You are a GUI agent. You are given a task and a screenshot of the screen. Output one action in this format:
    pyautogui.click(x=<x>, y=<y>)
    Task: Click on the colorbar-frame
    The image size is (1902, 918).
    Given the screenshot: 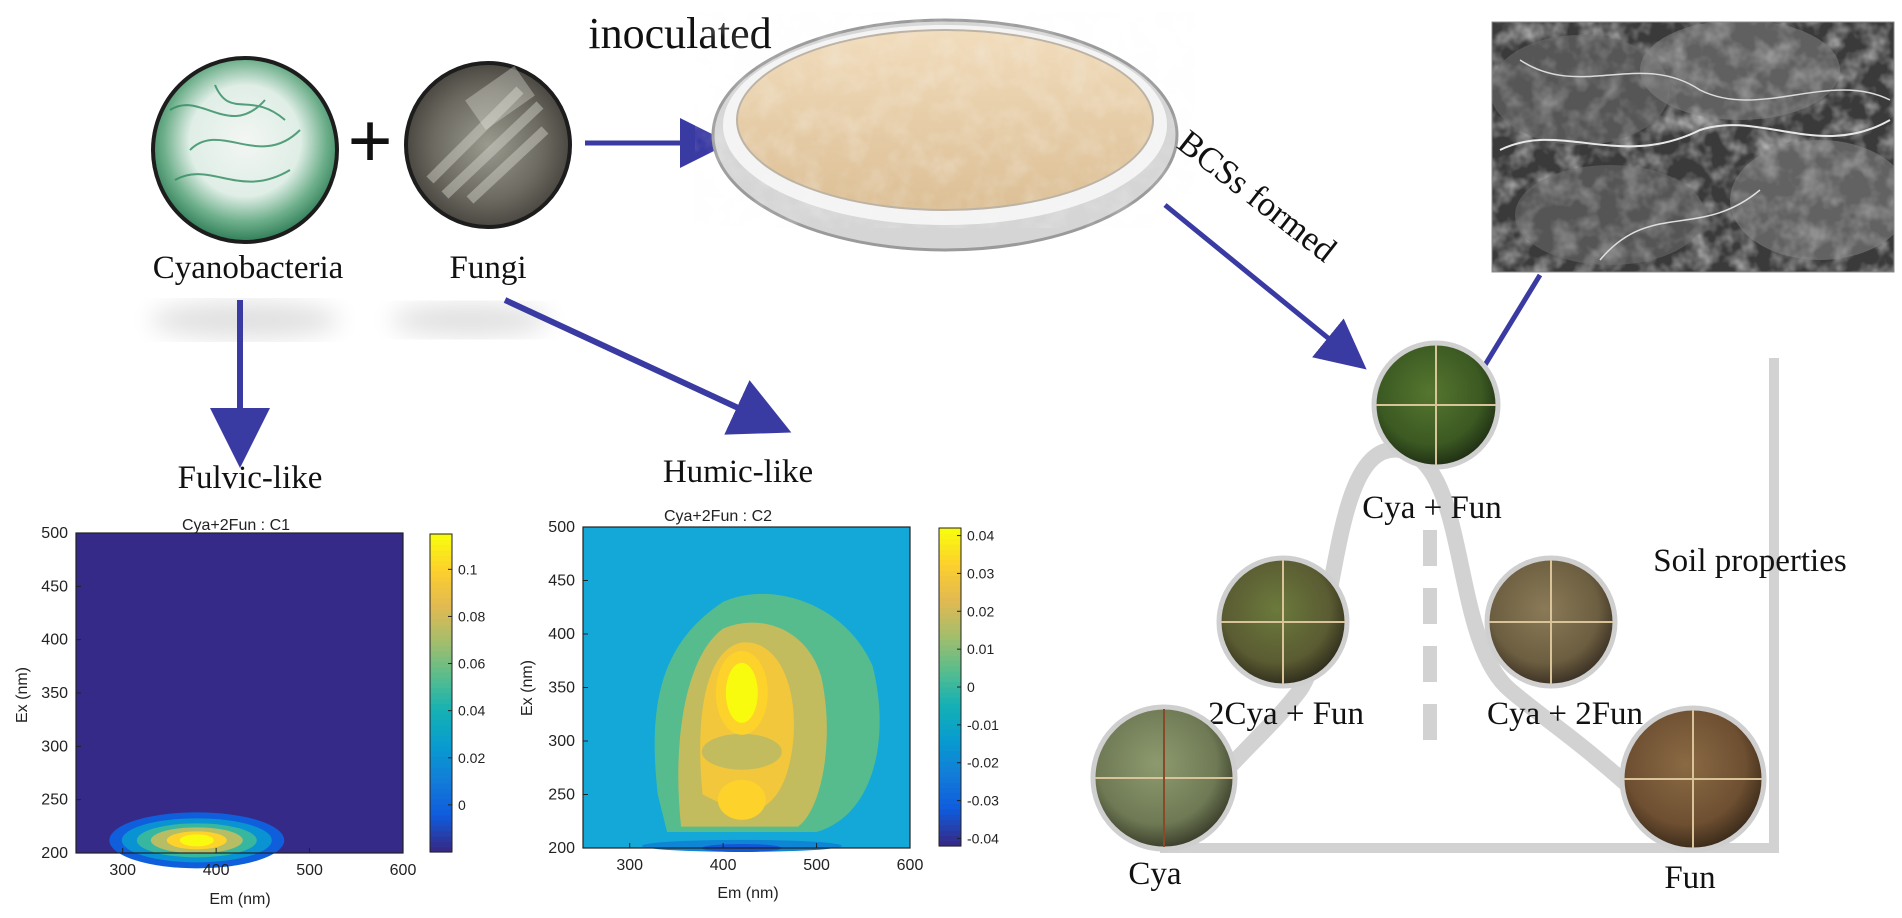 What is the action you would take?
    pyautogui.click(x=441, y=693)
    